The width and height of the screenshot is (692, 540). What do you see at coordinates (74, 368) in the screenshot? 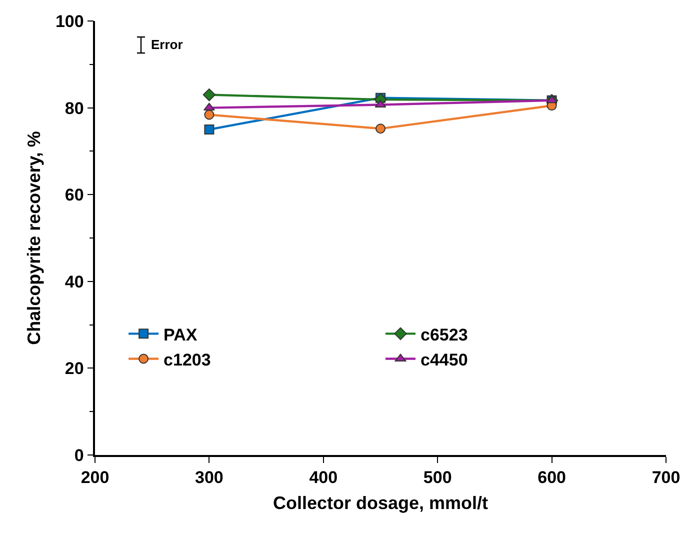
I see `y-tick-label: 20` at bounding box center [74, 368].